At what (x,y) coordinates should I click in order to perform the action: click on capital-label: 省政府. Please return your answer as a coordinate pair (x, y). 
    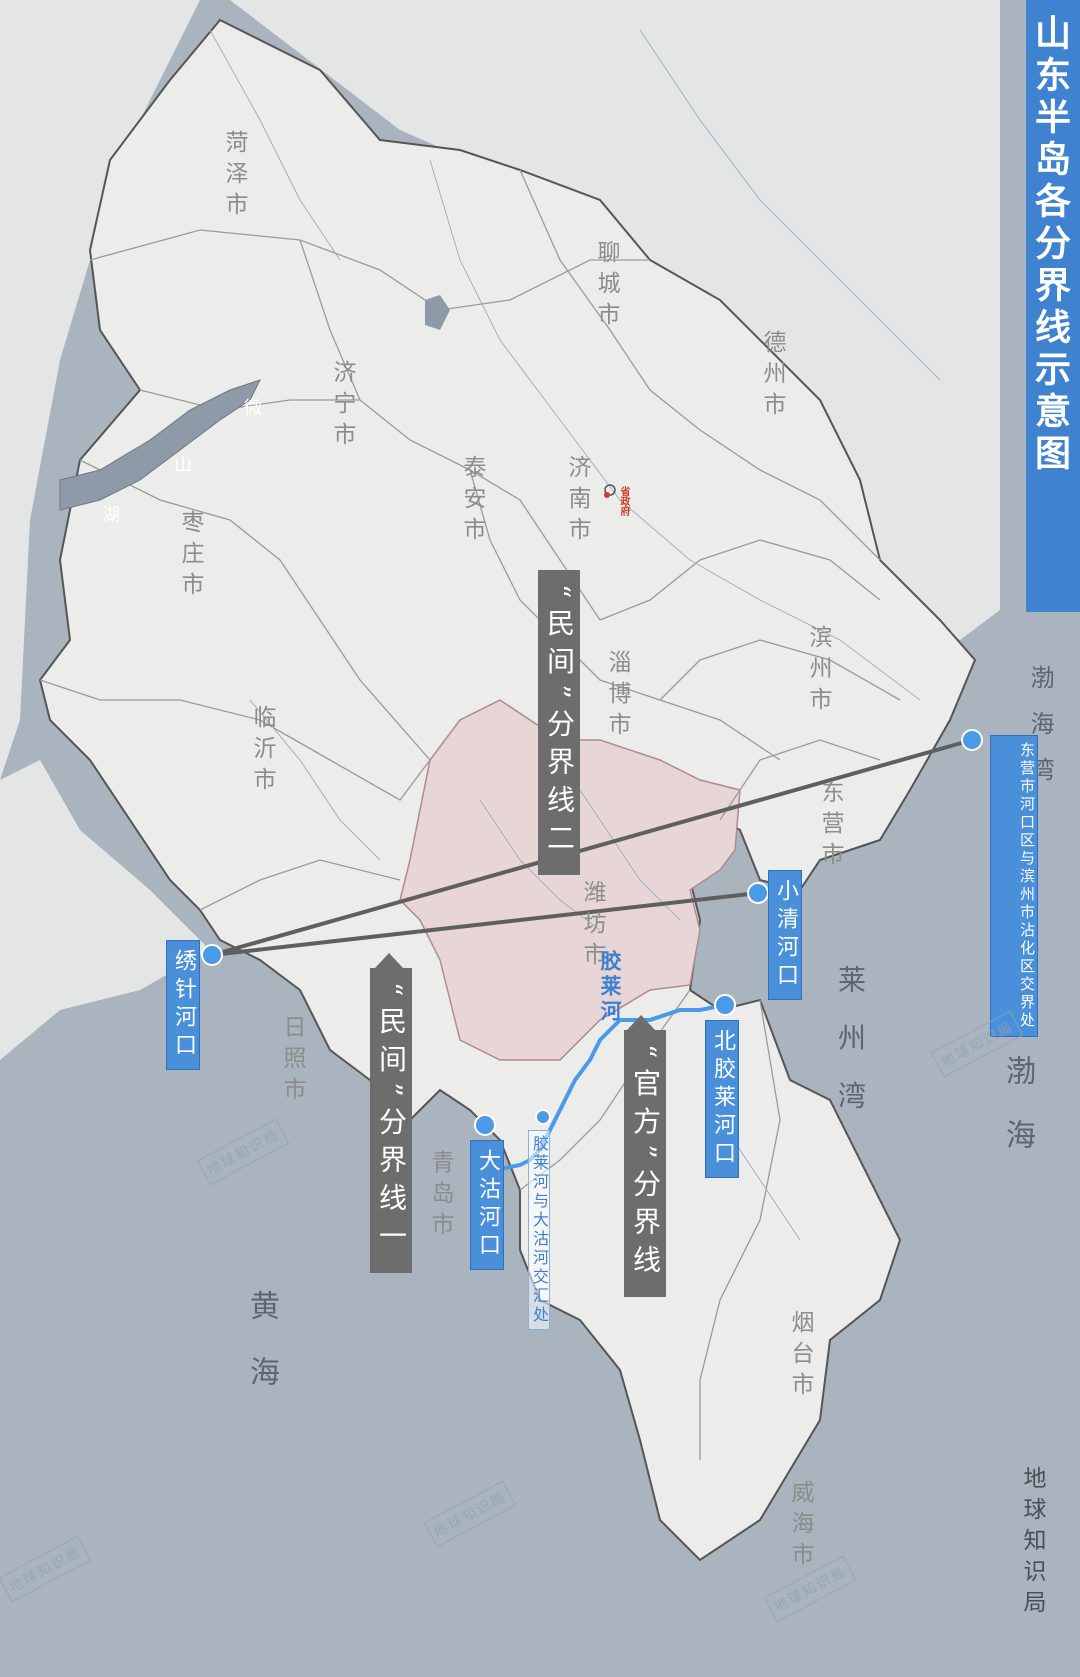
    Looking at the image, I should click on (623, 501).